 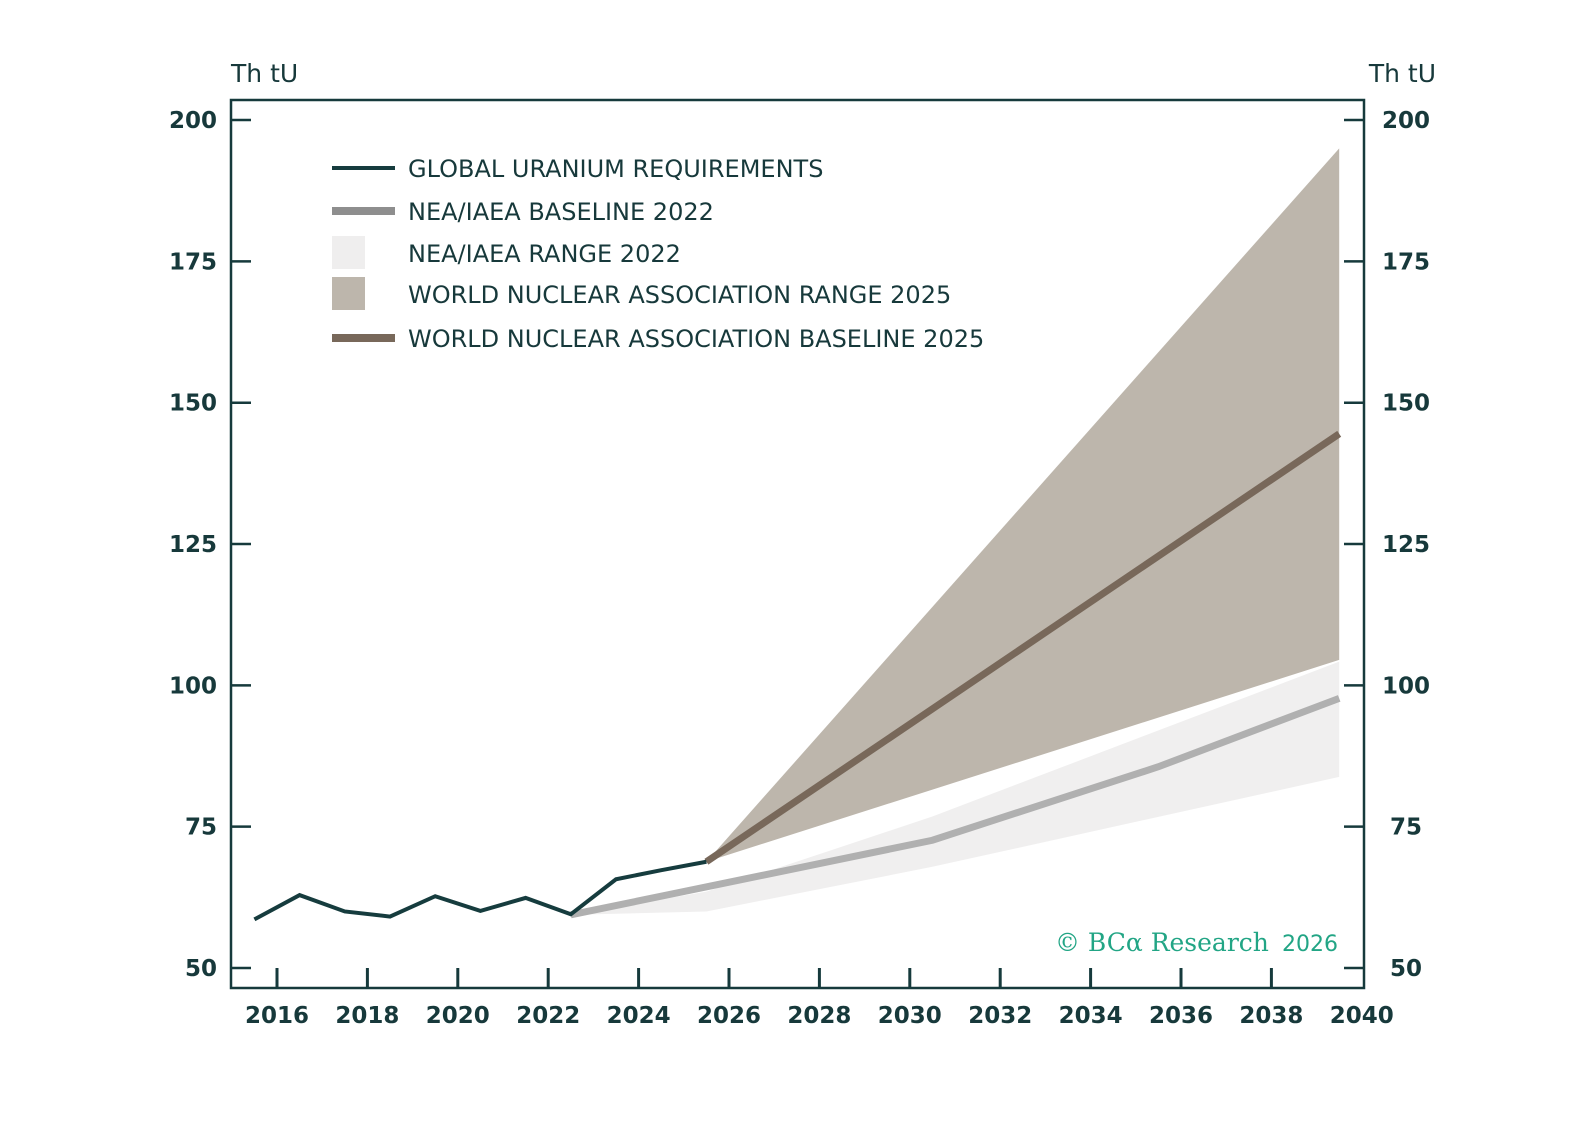 What do you see at coordinates (1162, 942) in the screenshot?
I see `watermark-brand: © BCα Research` at bounding box center [1162, 942].